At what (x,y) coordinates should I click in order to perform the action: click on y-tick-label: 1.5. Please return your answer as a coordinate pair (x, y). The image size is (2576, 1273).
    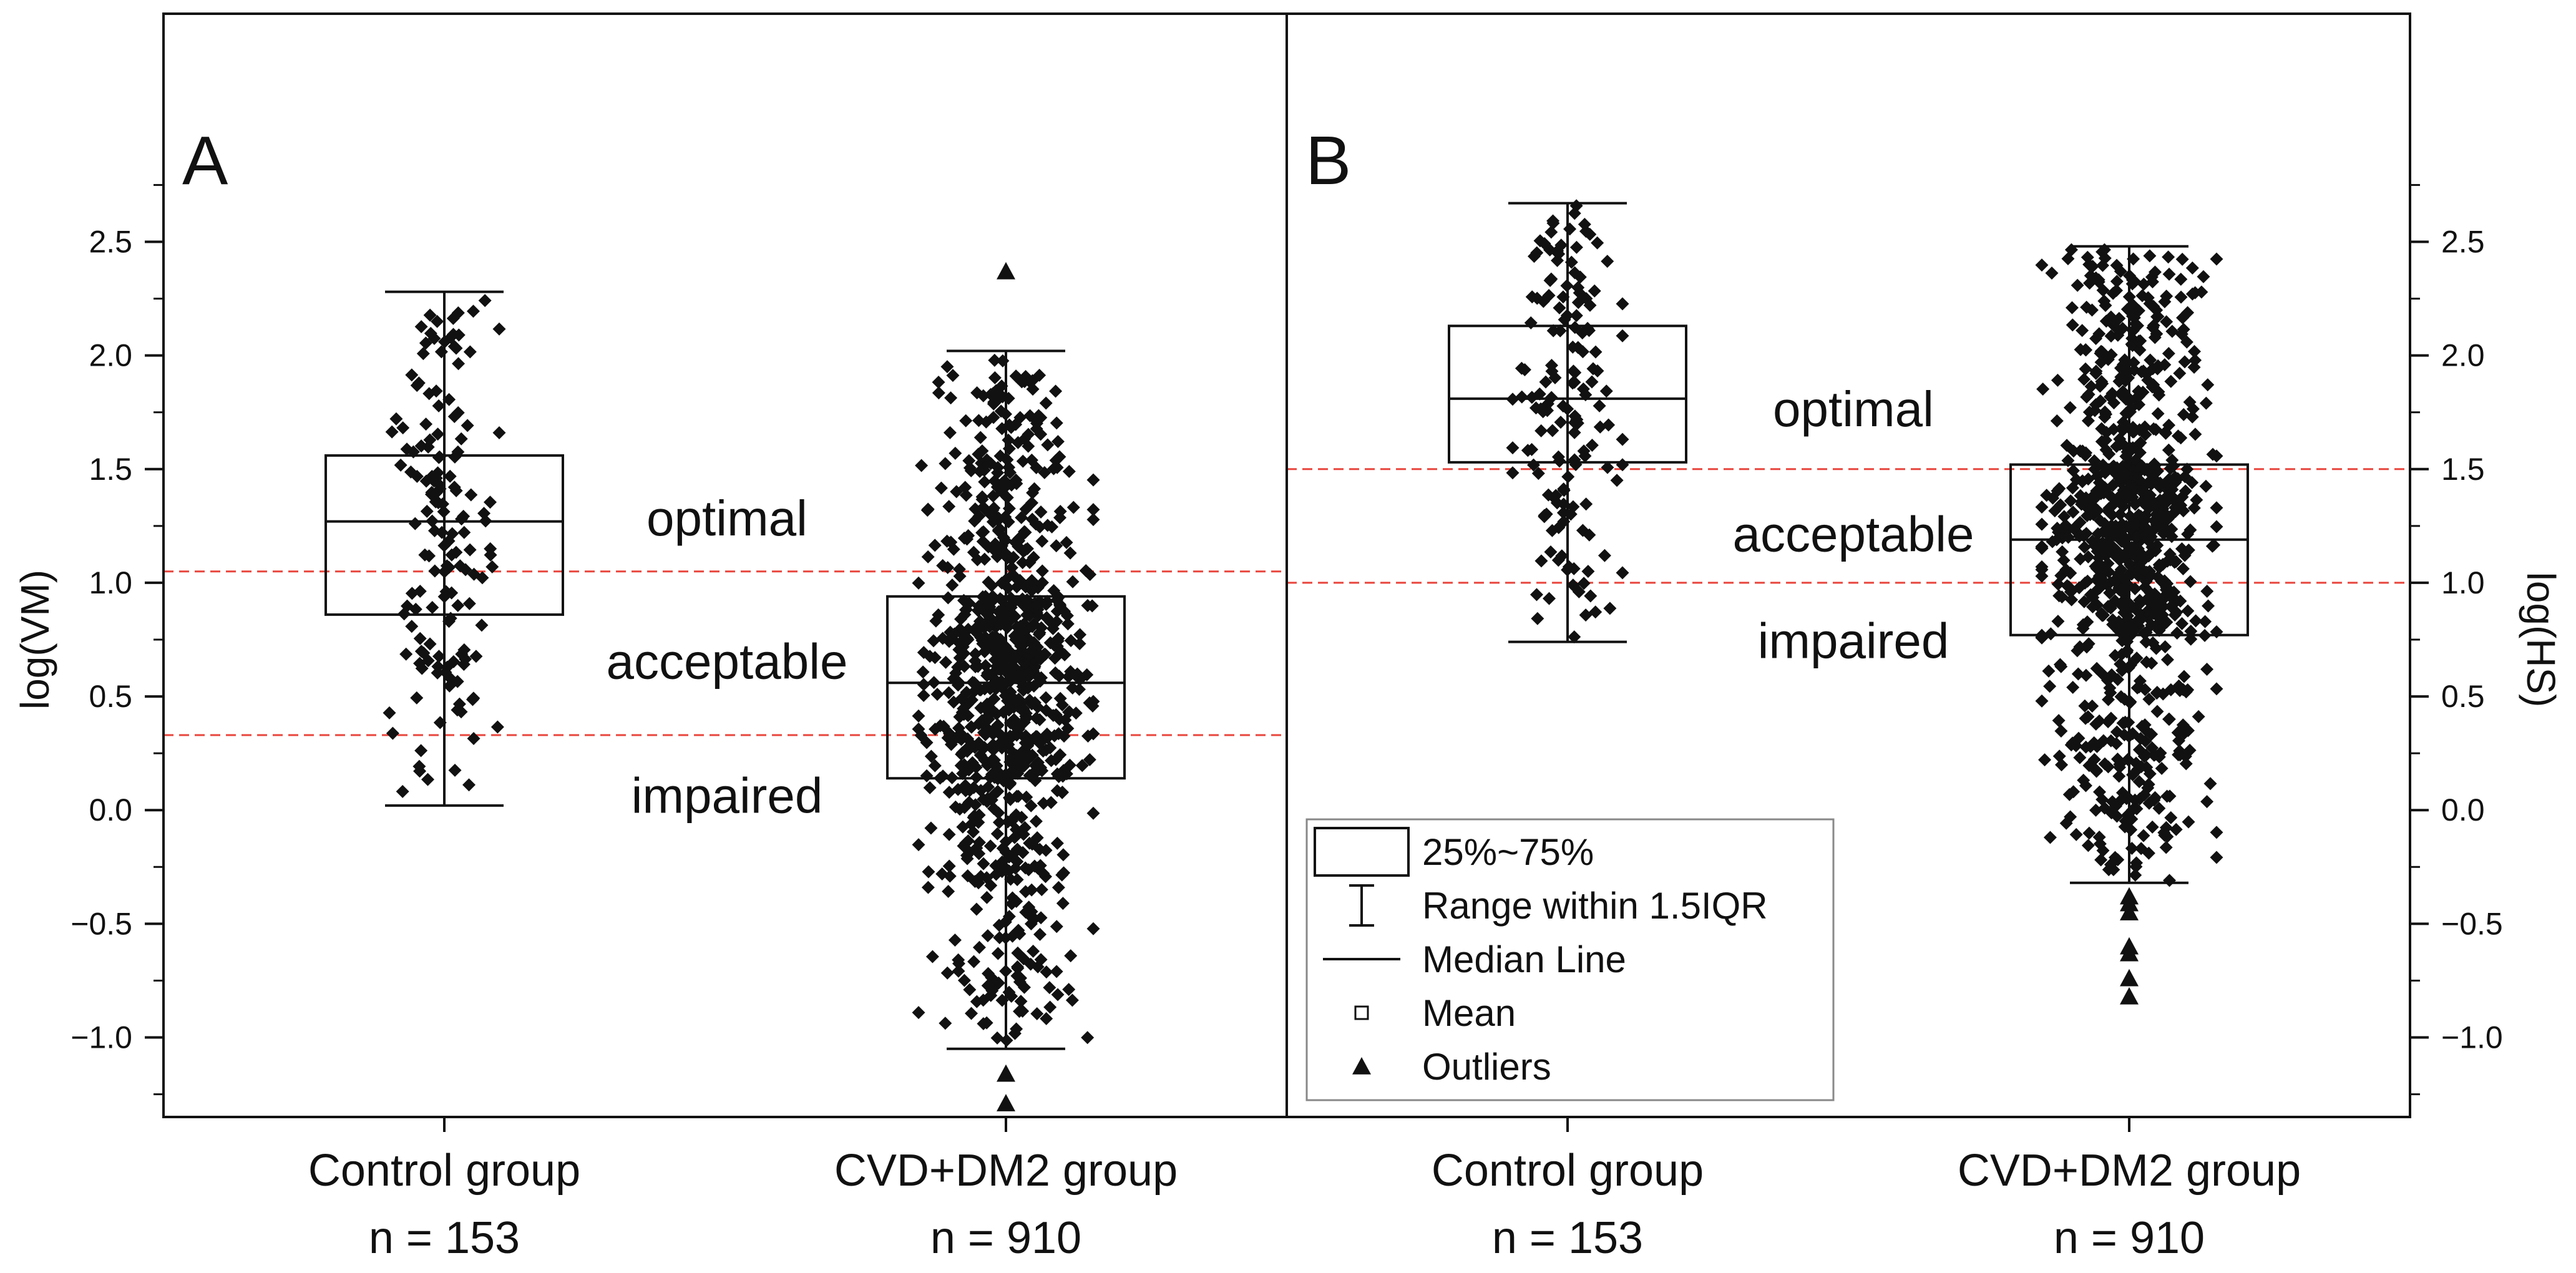
    Looking at the image, I should click on (110, 469).